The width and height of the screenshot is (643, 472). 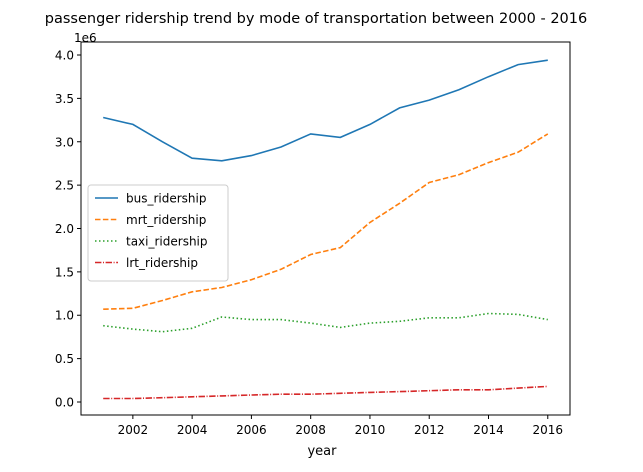 I want to click on x-tick-label: 2008, so click(x=310, y=430).